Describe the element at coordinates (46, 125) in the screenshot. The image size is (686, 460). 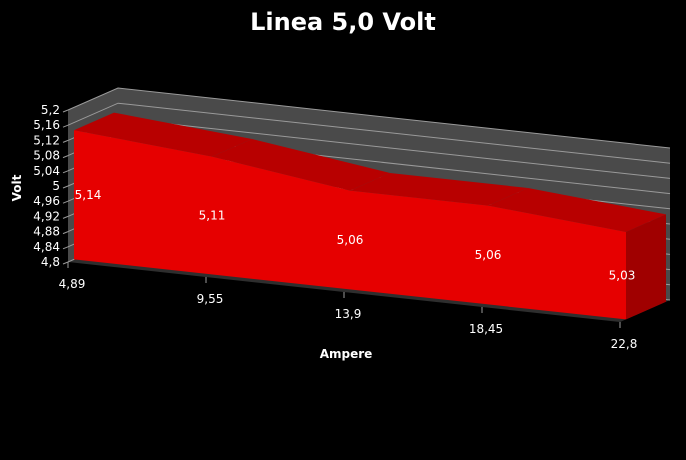
I see `y-tick-label: 5,16` at that location.